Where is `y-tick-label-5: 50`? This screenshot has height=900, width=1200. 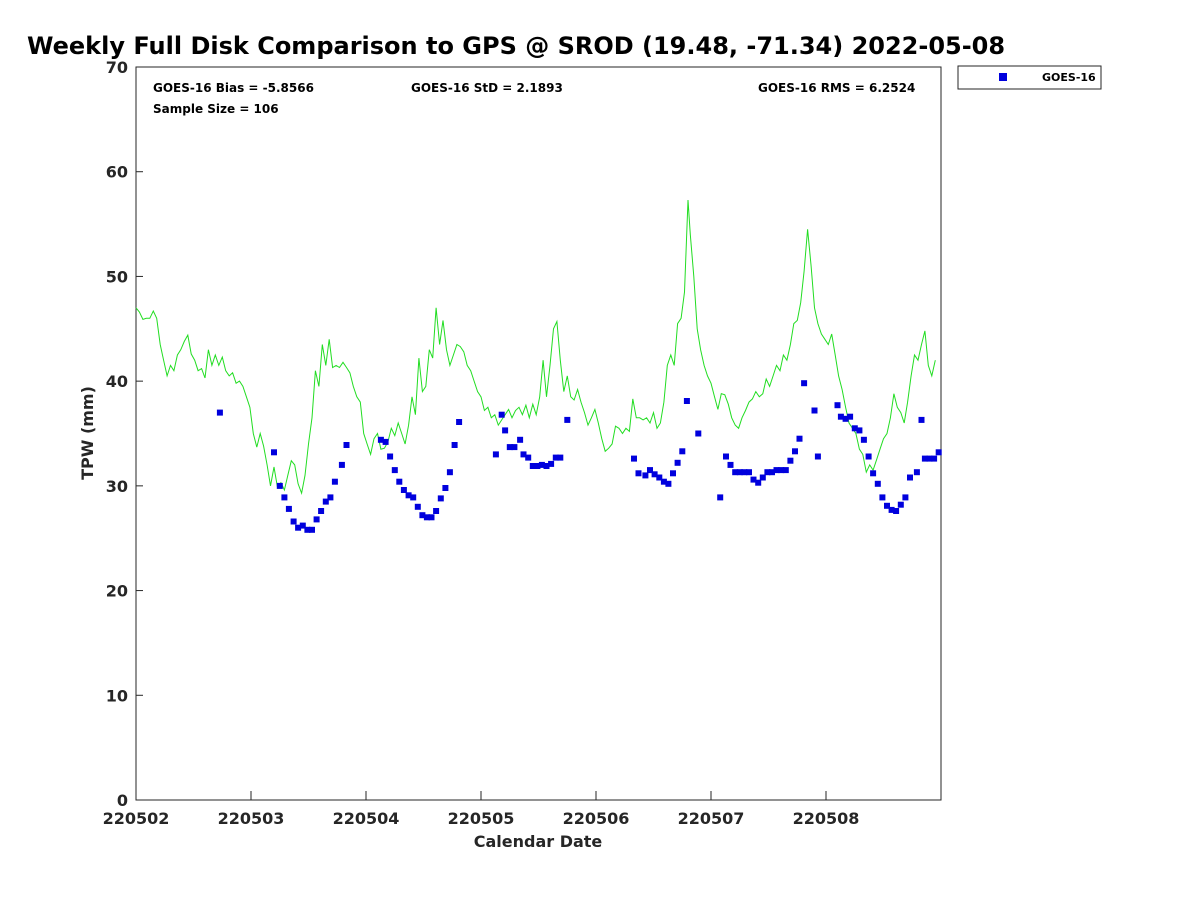 y-tick-label-5: 50 is located at coordinates (117, 276).